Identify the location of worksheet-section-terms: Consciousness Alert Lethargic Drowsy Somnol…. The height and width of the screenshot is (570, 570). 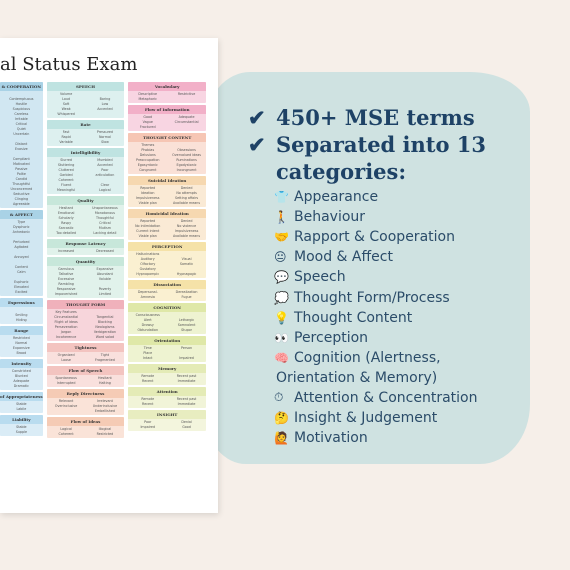
(167, 323).